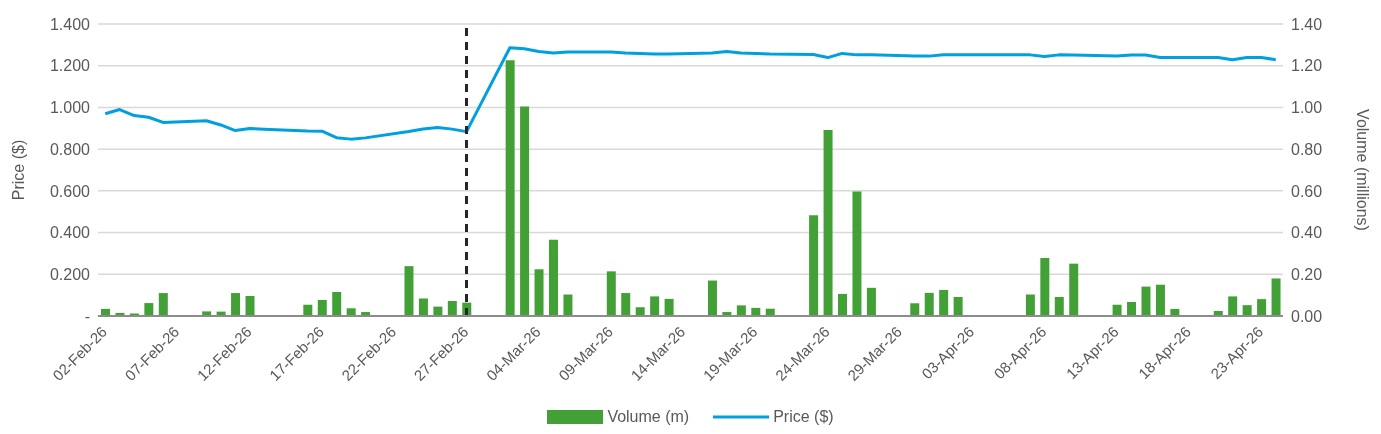  I want to click on y-tick-label: 0.600, so click(70, 191).